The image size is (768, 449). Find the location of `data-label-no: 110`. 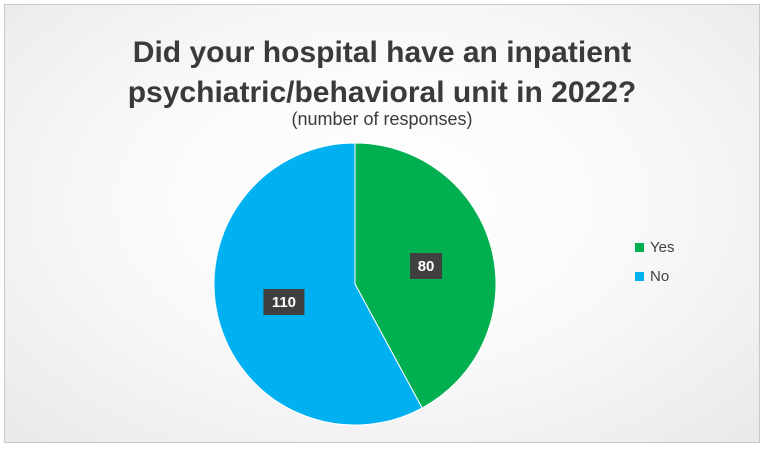

data-label-no: 110 is located at coordinates (284, 301).